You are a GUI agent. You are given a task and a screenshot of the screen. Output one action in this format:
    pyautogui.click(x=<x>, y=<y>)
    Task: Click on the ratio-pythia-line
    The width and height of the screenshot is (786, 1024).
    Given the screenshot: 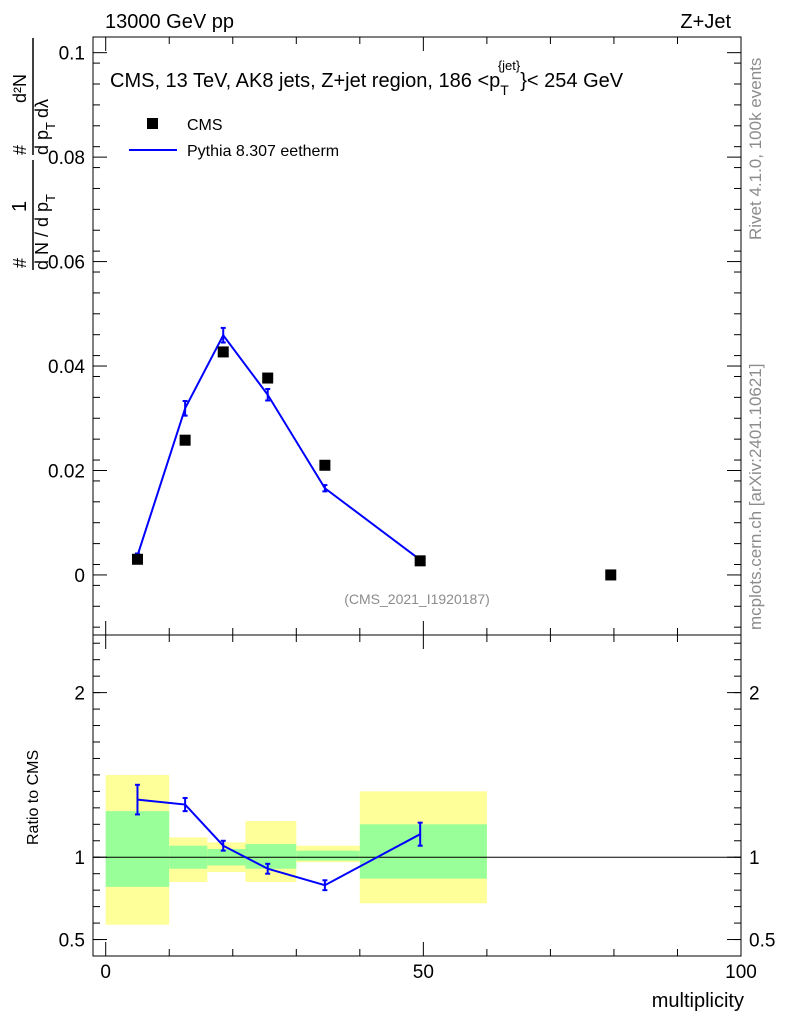 What is the action you would take?
    pyautogui.click(x=279, y=842)
    